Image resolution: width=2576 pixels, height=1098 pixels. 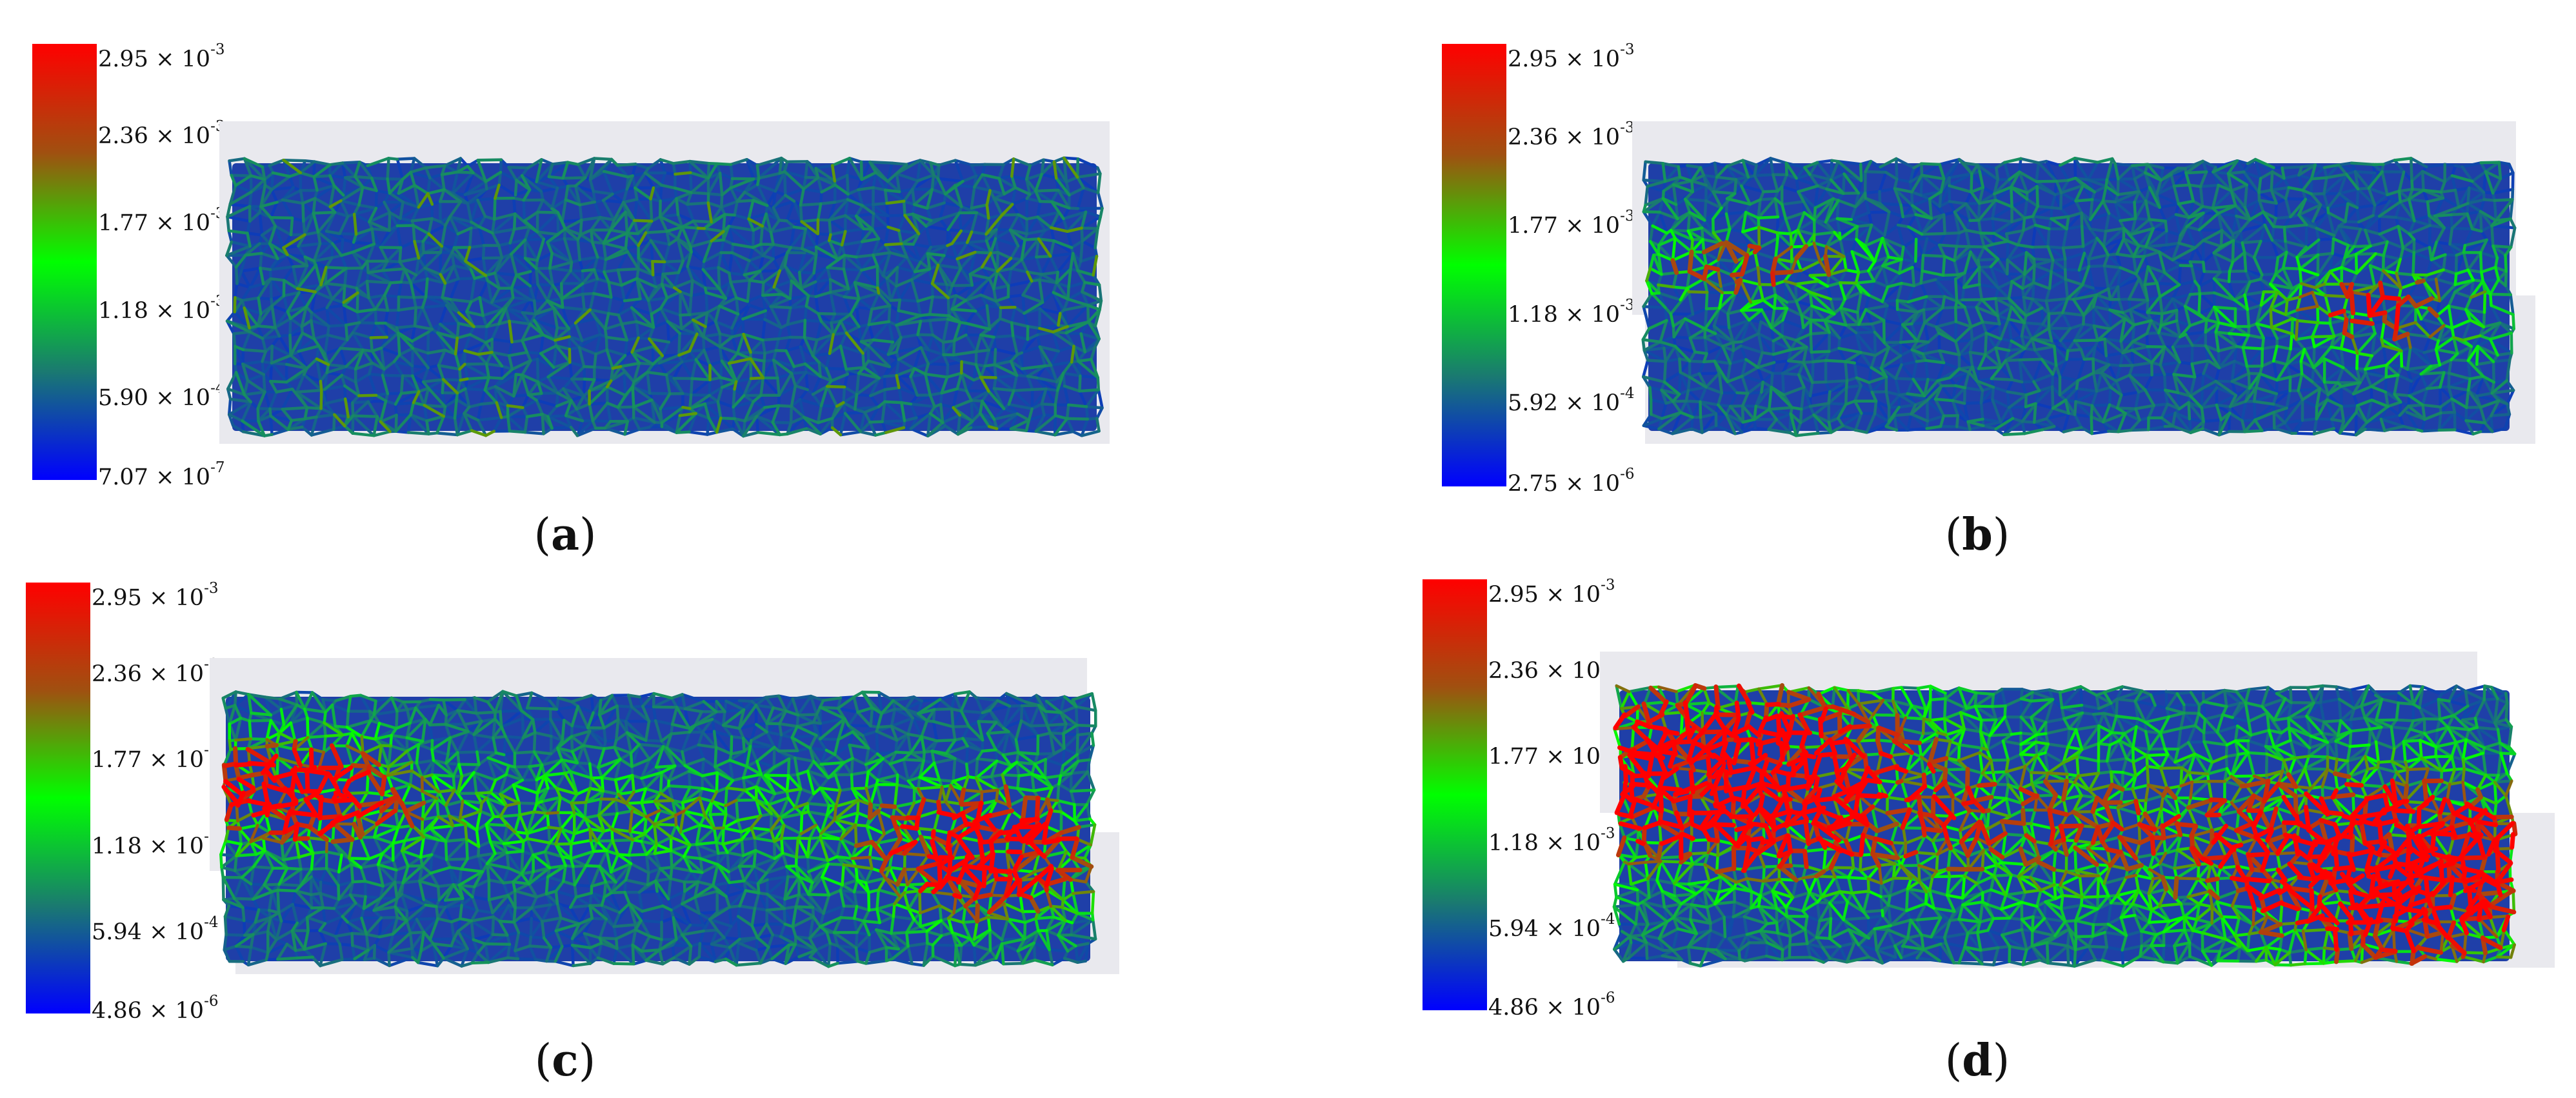 What do you see at coordinates (123, 477) in the screenshot?
I see `tick-mantissa: 7.07` at bounding box center [123, 477].